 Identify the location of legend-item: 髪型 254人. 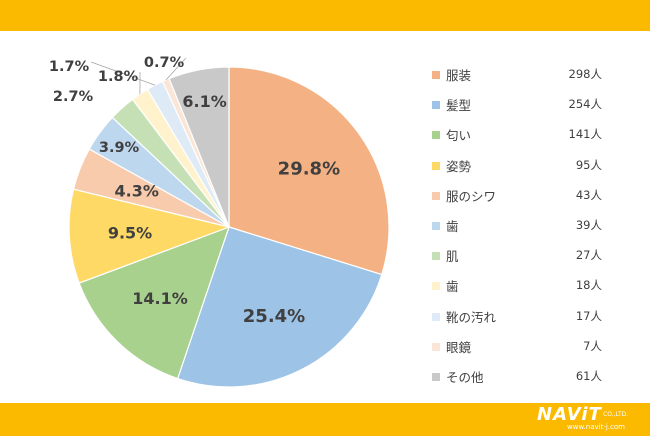
(517, 110).